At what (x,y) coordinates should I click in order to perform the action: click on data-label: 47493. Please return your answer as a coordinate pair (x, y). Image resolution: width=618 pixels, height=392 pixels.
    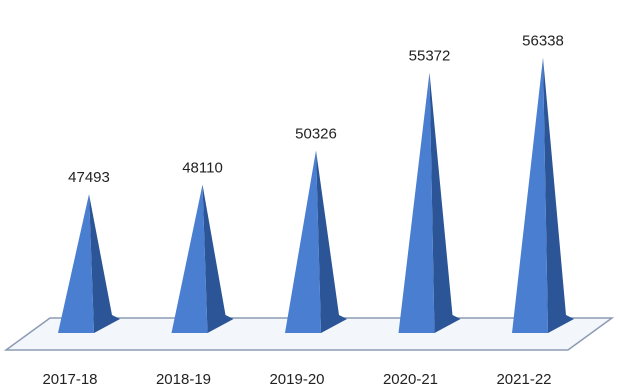
    Looking at the image, I should click on (89, 177).